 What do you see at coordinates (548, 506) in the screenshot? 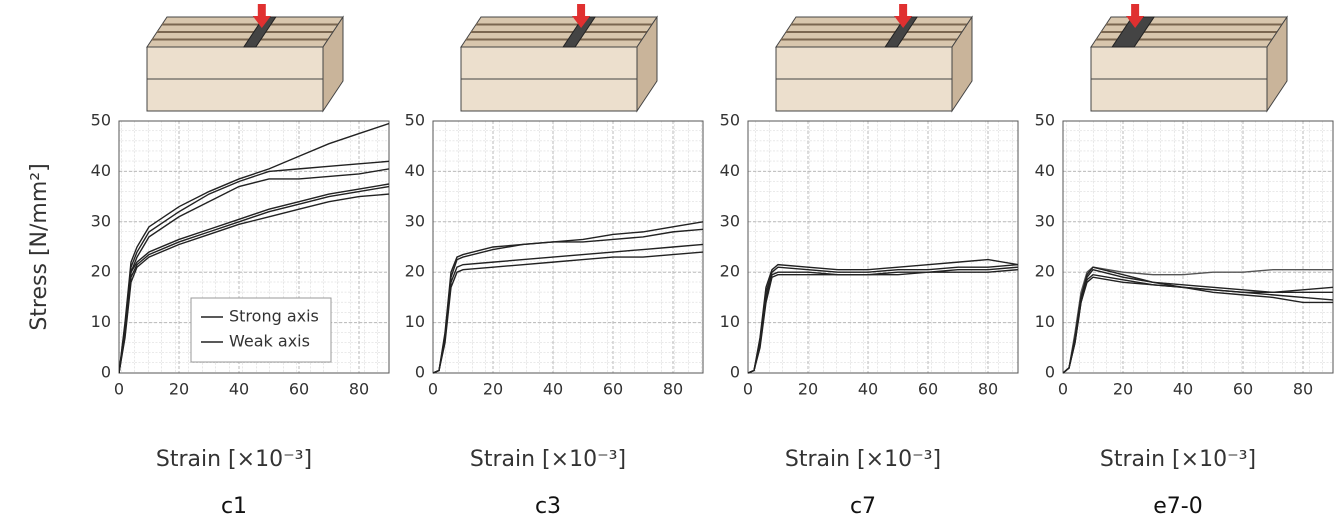
I see `chart-title: c3` at bounding box center [548, 506].